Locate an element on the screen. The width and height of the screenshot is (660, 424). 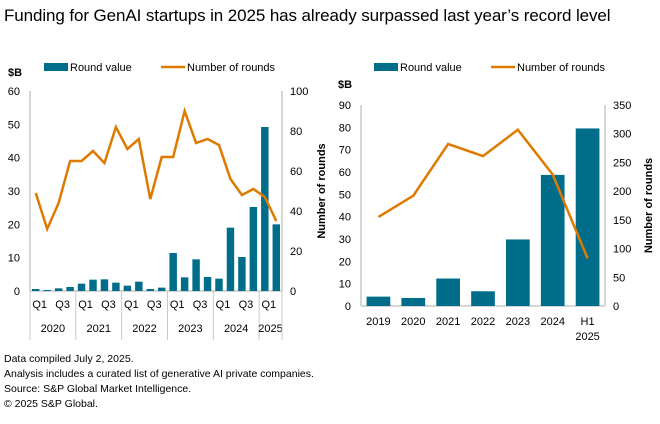
bar-q4-2021 is located at coordinates (116, 286).